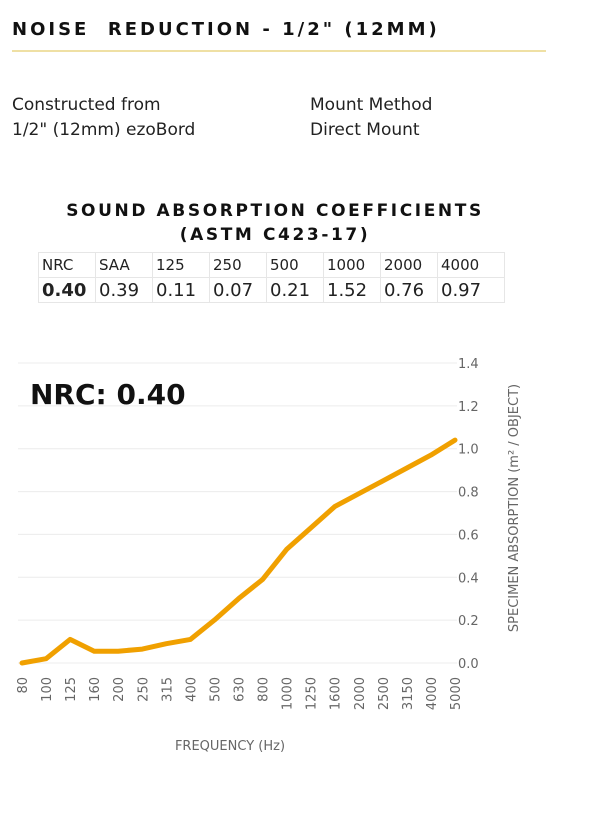 The height and width of the screenshot is (835, 596). What do you see at coordinates (468, 621) in the screenshot?
I see `y-tick-label: 0.2` at bounding box center [468, 621].